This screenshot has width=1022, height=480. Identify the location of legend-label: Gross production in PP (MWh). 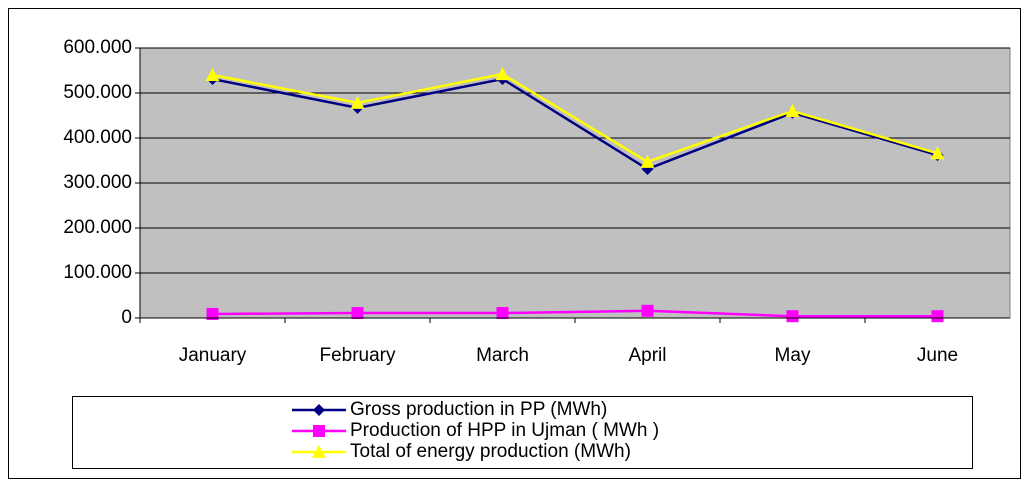
(478, 409).